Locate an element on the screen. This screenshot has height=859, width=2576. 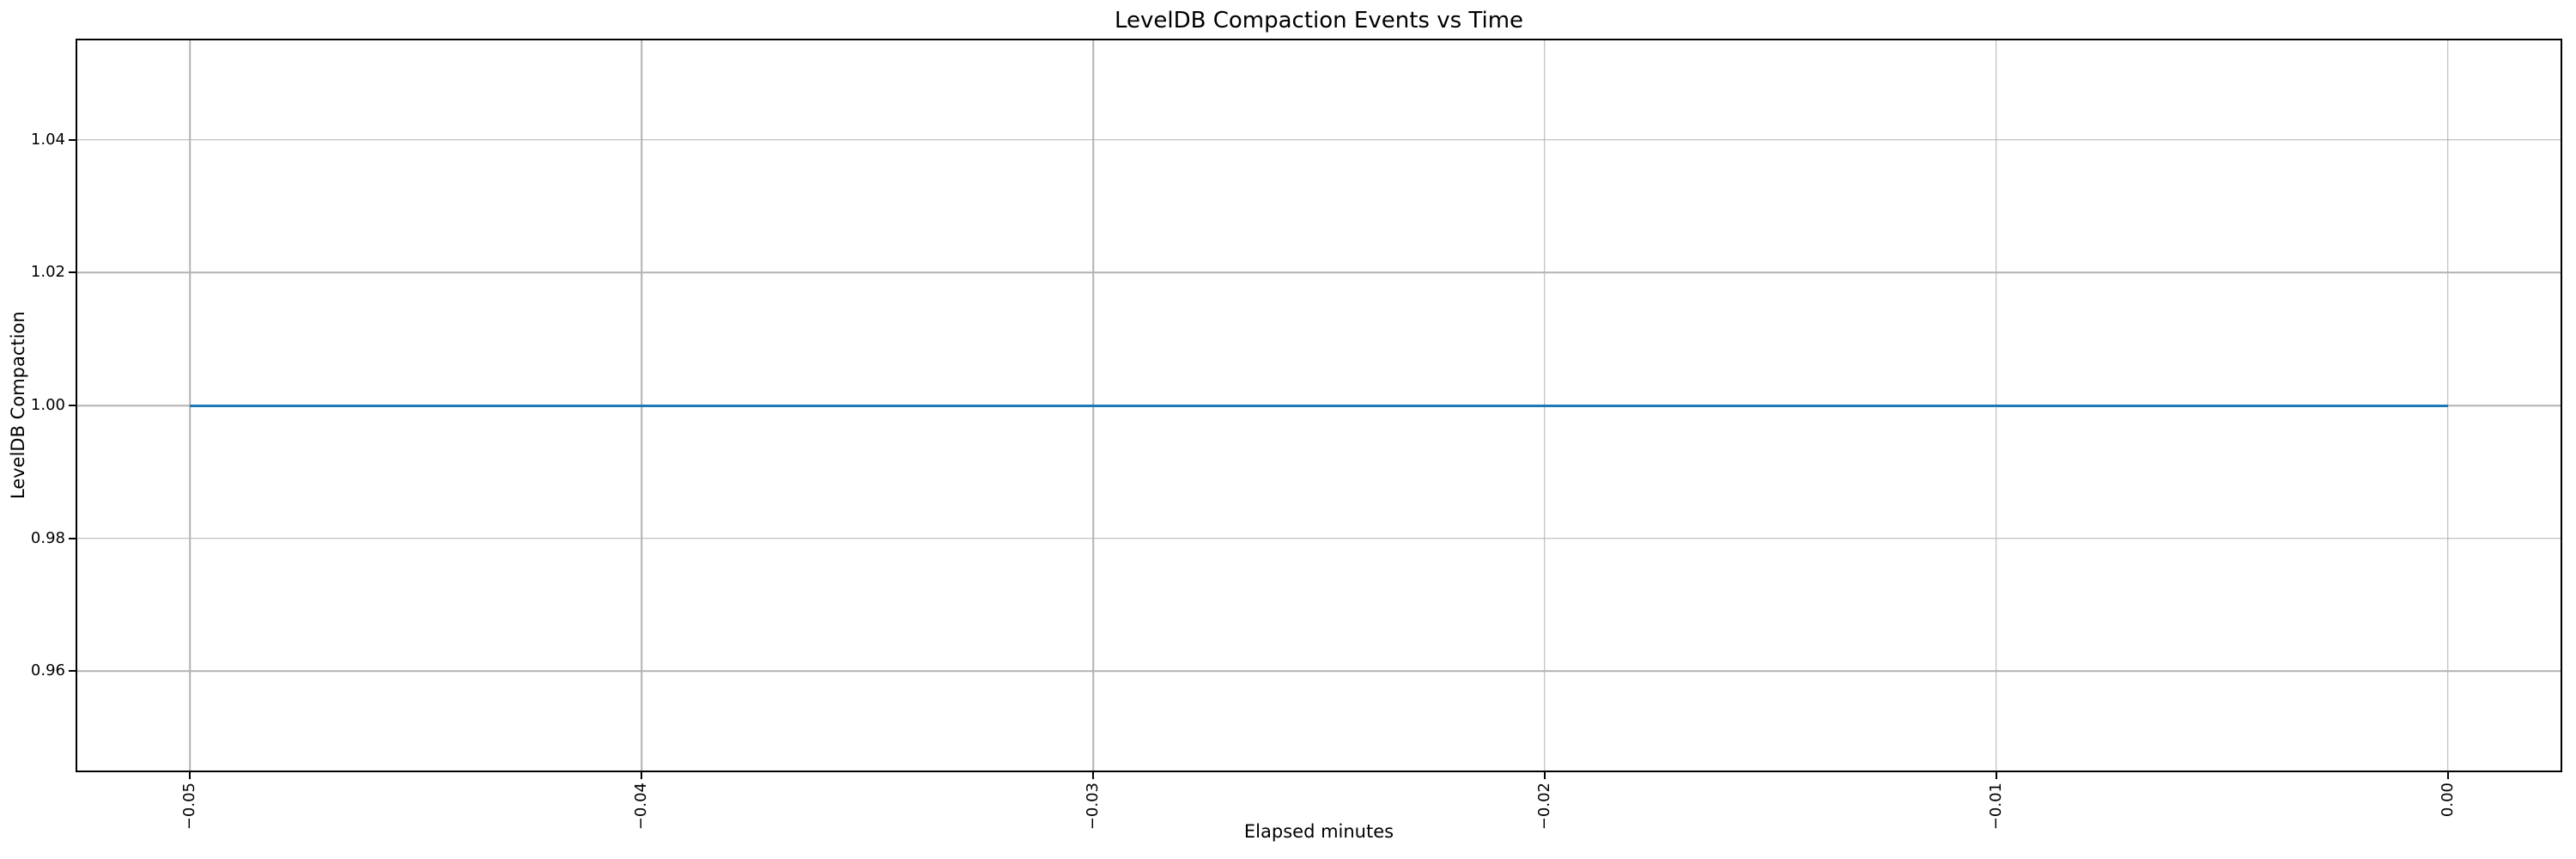
data-line-leveldb-compaction is located at coordinates (1319, 406).